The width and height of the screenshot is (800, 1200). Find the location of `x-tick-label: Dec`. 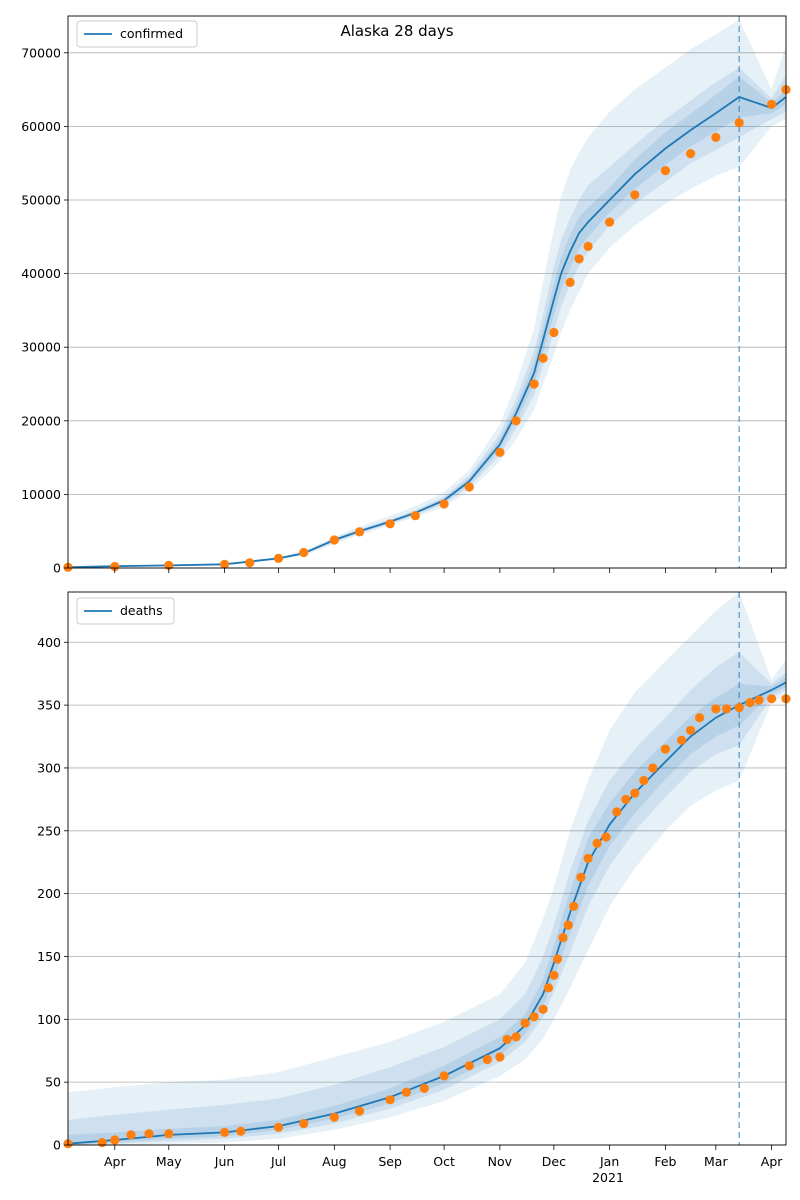

x-tick-label: Dec is located at coordinates (554, 1161).